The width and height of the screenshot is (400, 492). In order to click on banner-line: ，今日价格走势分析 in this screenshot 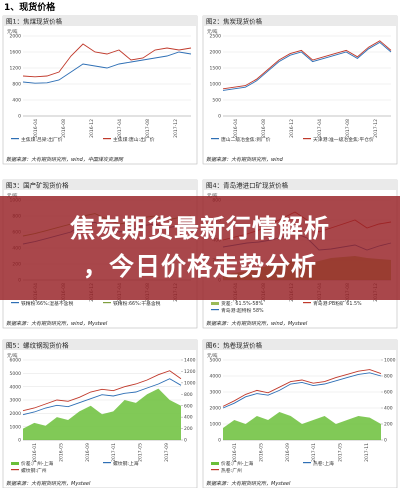, I will do `click(199, 266)`.